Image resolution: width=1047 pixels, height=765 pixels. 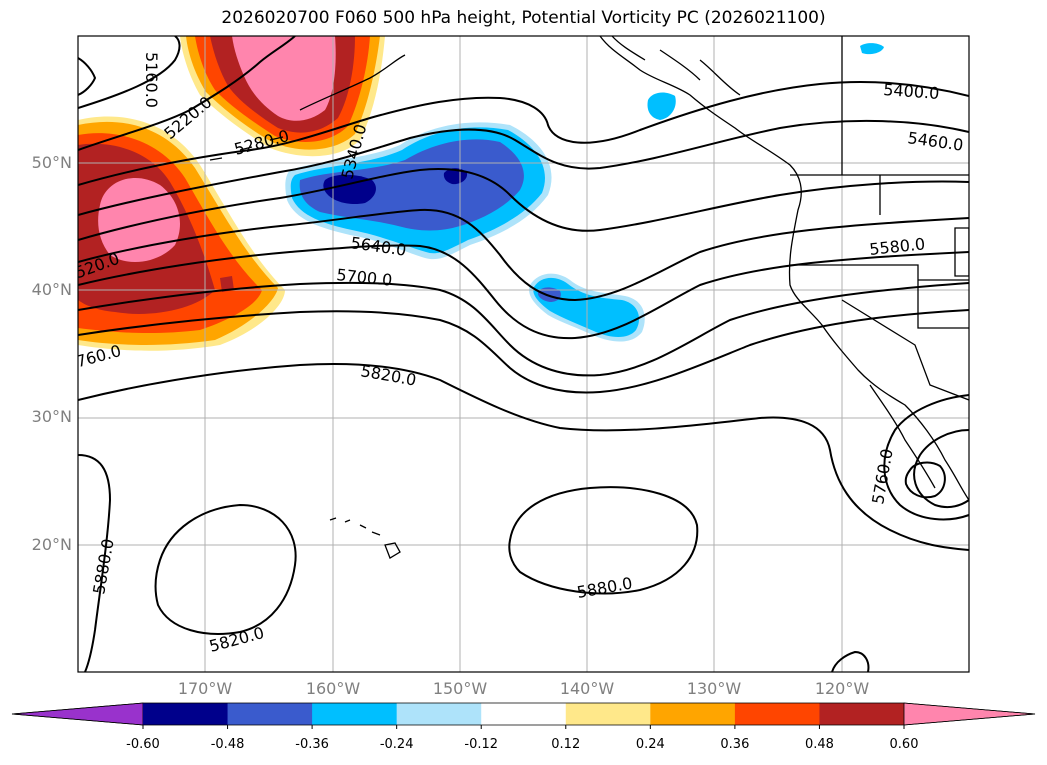 I want to click on contour-label: 5220.0, so click(x=187, y=118).